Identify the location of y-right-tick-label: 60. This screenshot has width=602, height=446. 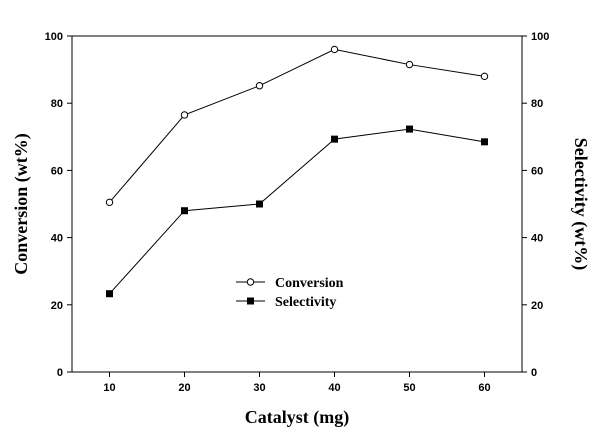
(537, 171).